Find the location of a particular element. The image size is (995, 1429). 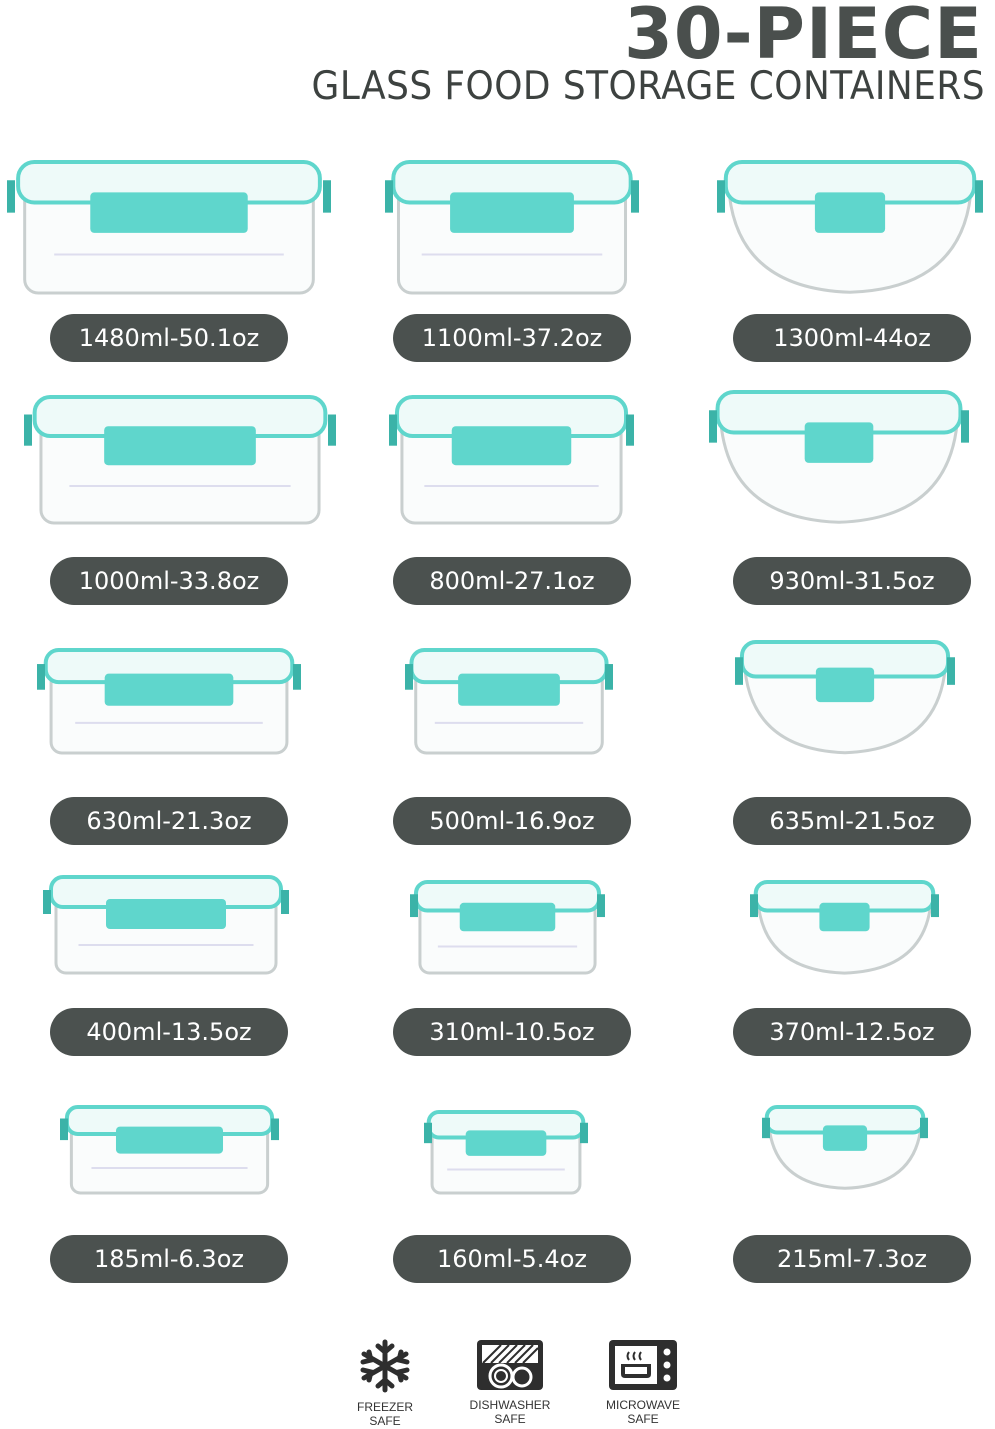

capacity-label: 160ml-5.4oz is located at coordinates (512, 1259).